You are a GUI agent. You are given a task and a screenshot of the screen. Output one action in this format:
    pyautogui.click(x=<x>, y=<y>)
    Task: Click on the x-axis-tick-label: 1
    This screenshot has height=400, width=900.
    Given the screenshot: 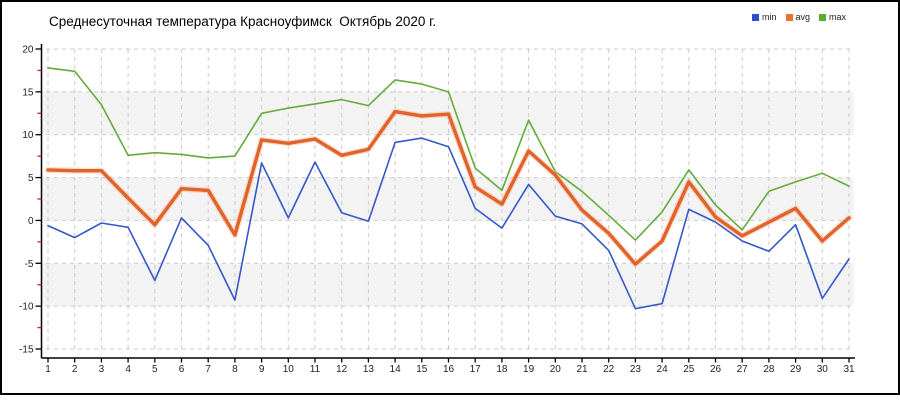 What is the action you would take?
    pyautogui.click(x=48, y=369)
    